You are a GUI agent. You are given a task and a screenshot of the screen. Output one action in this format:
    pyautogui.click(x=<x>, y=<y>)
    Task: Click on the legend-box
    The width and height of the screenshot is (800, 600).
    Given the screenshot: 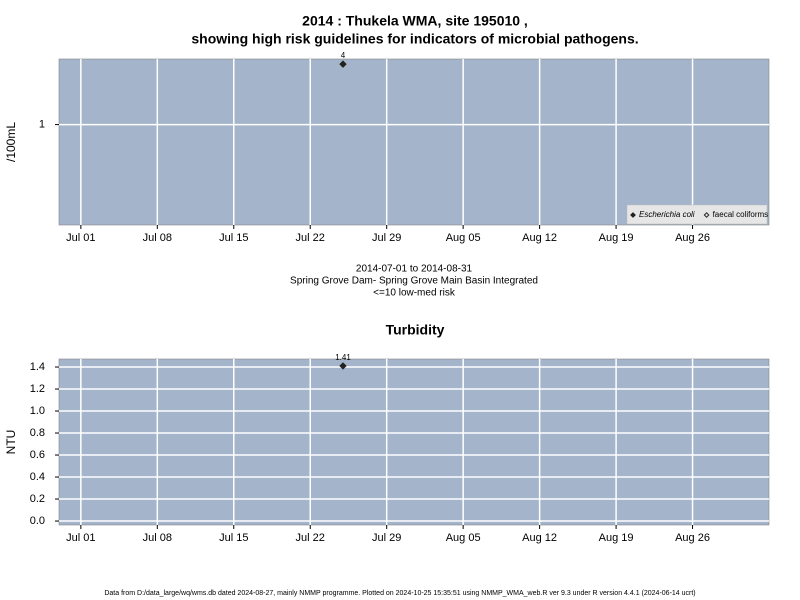 What is the action you would take?
    pyautogui.click(x=697, y=214)
    